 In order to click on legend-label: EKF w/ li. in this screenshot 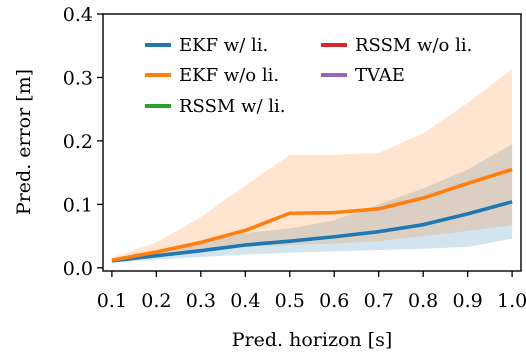, I will do `click(223, 45)`.